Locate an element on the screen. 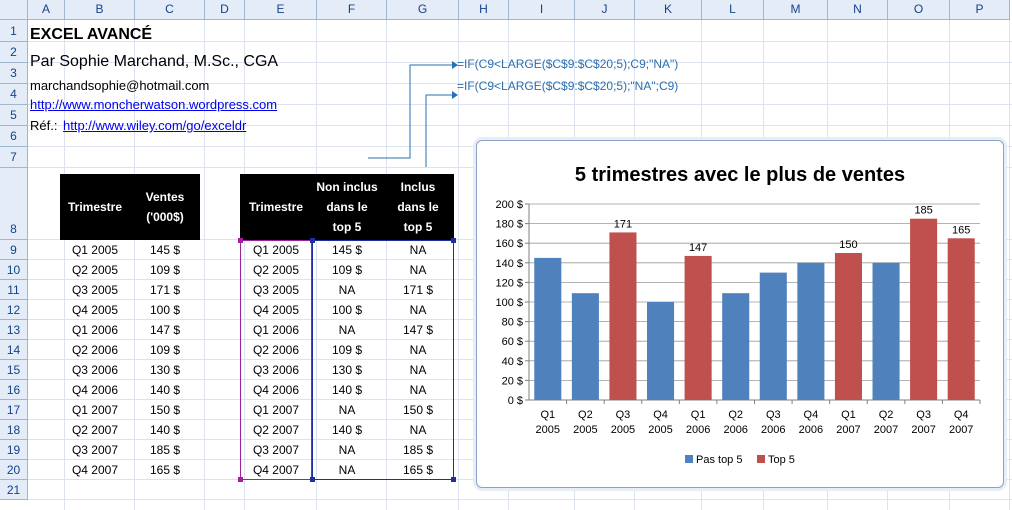  table1-cell: Q1 2005 is located at coordinates (95, 250).